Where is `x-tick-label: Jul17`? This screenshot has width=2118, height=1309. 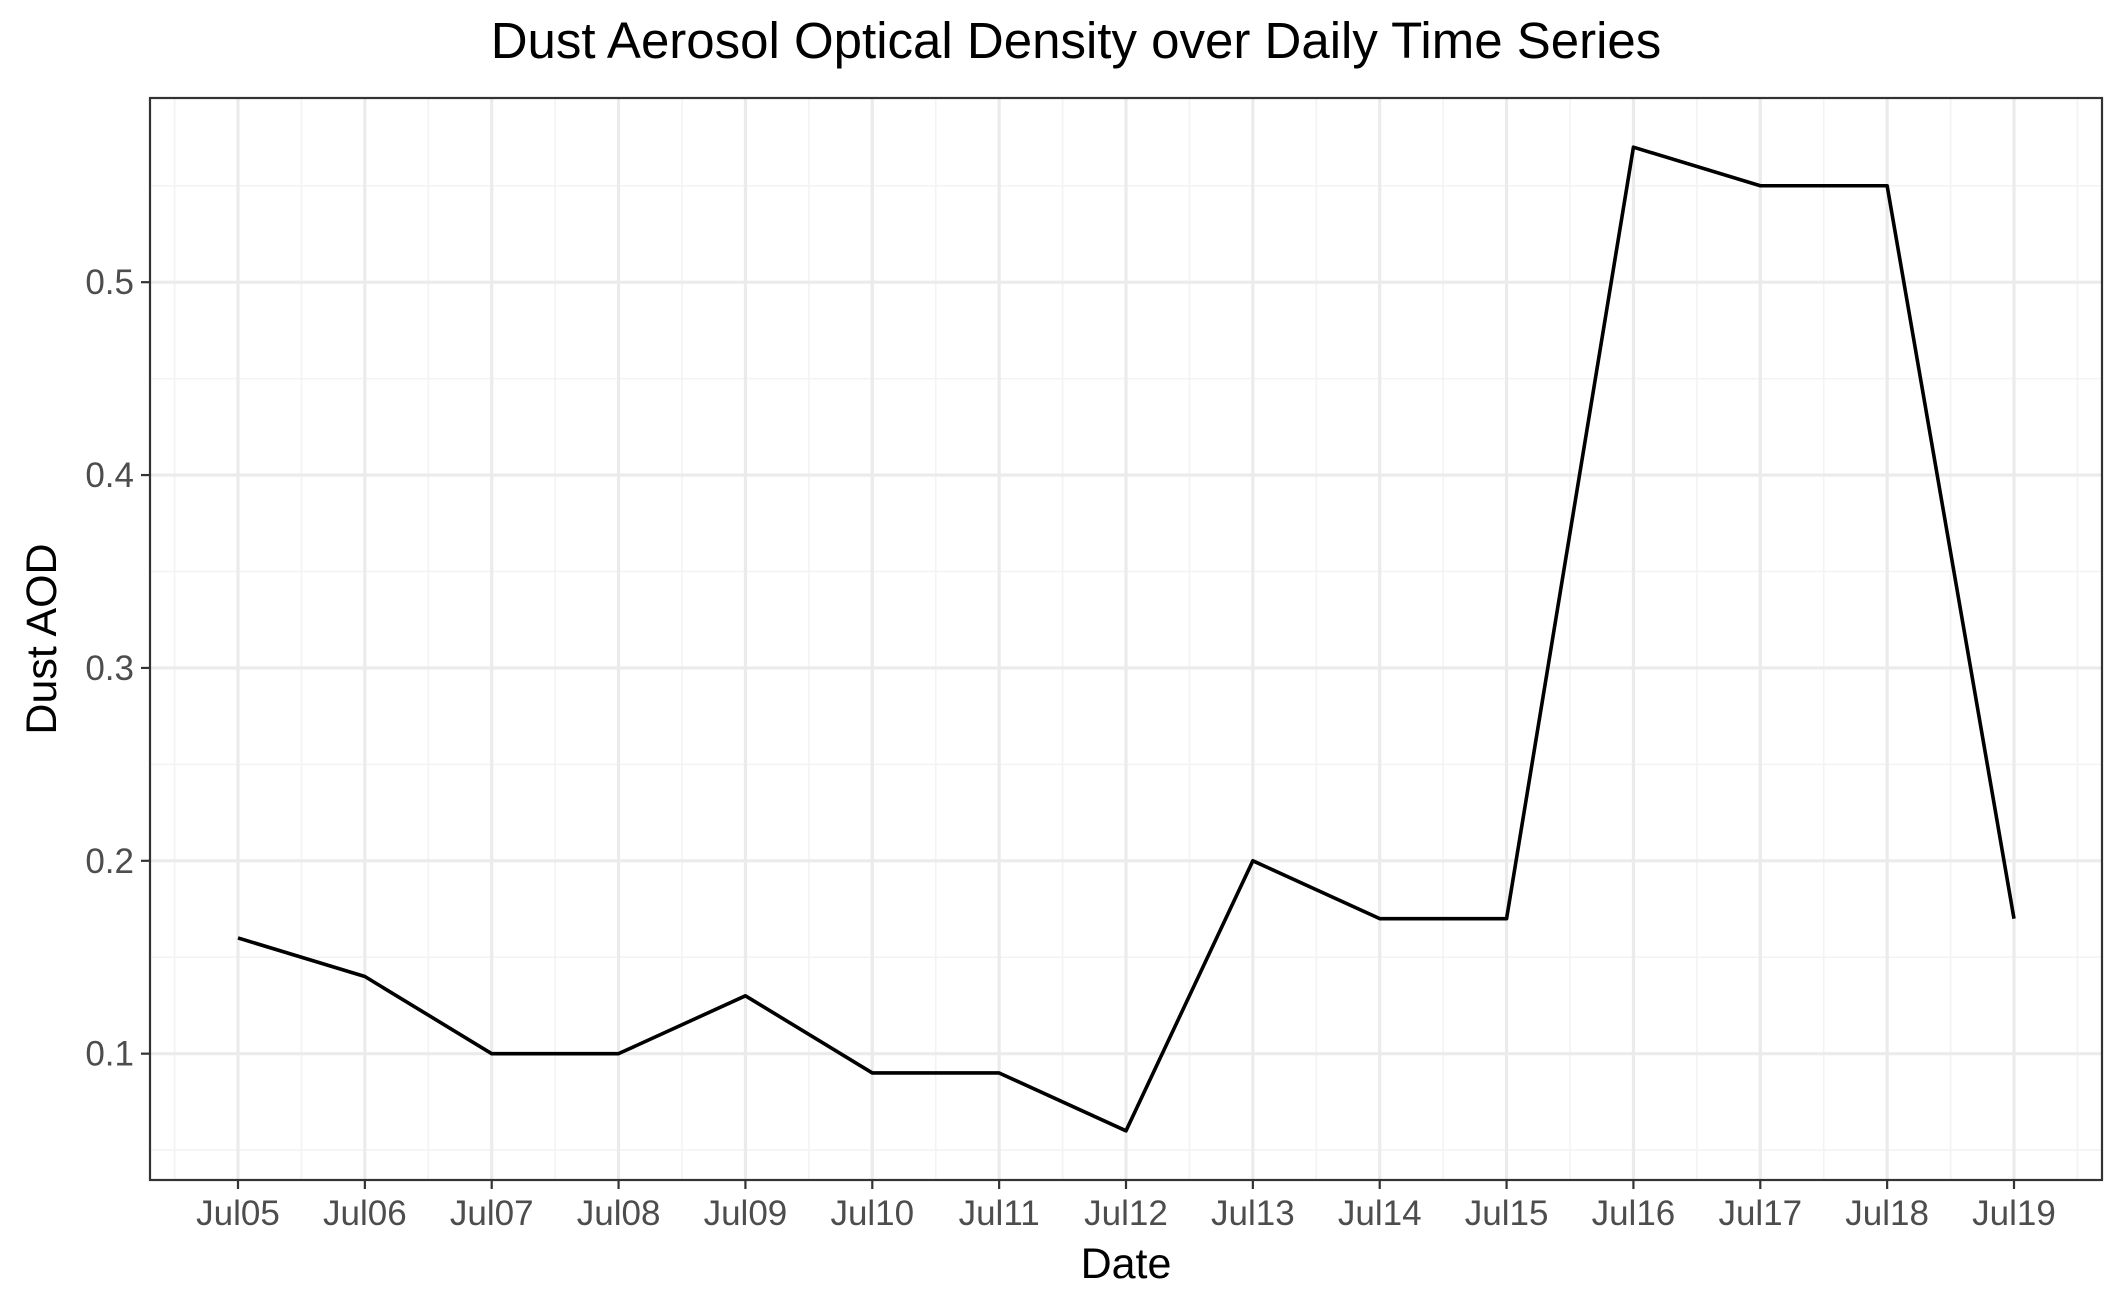 x-tick-label: Jul17 is located at coordinates (1760, 1213).